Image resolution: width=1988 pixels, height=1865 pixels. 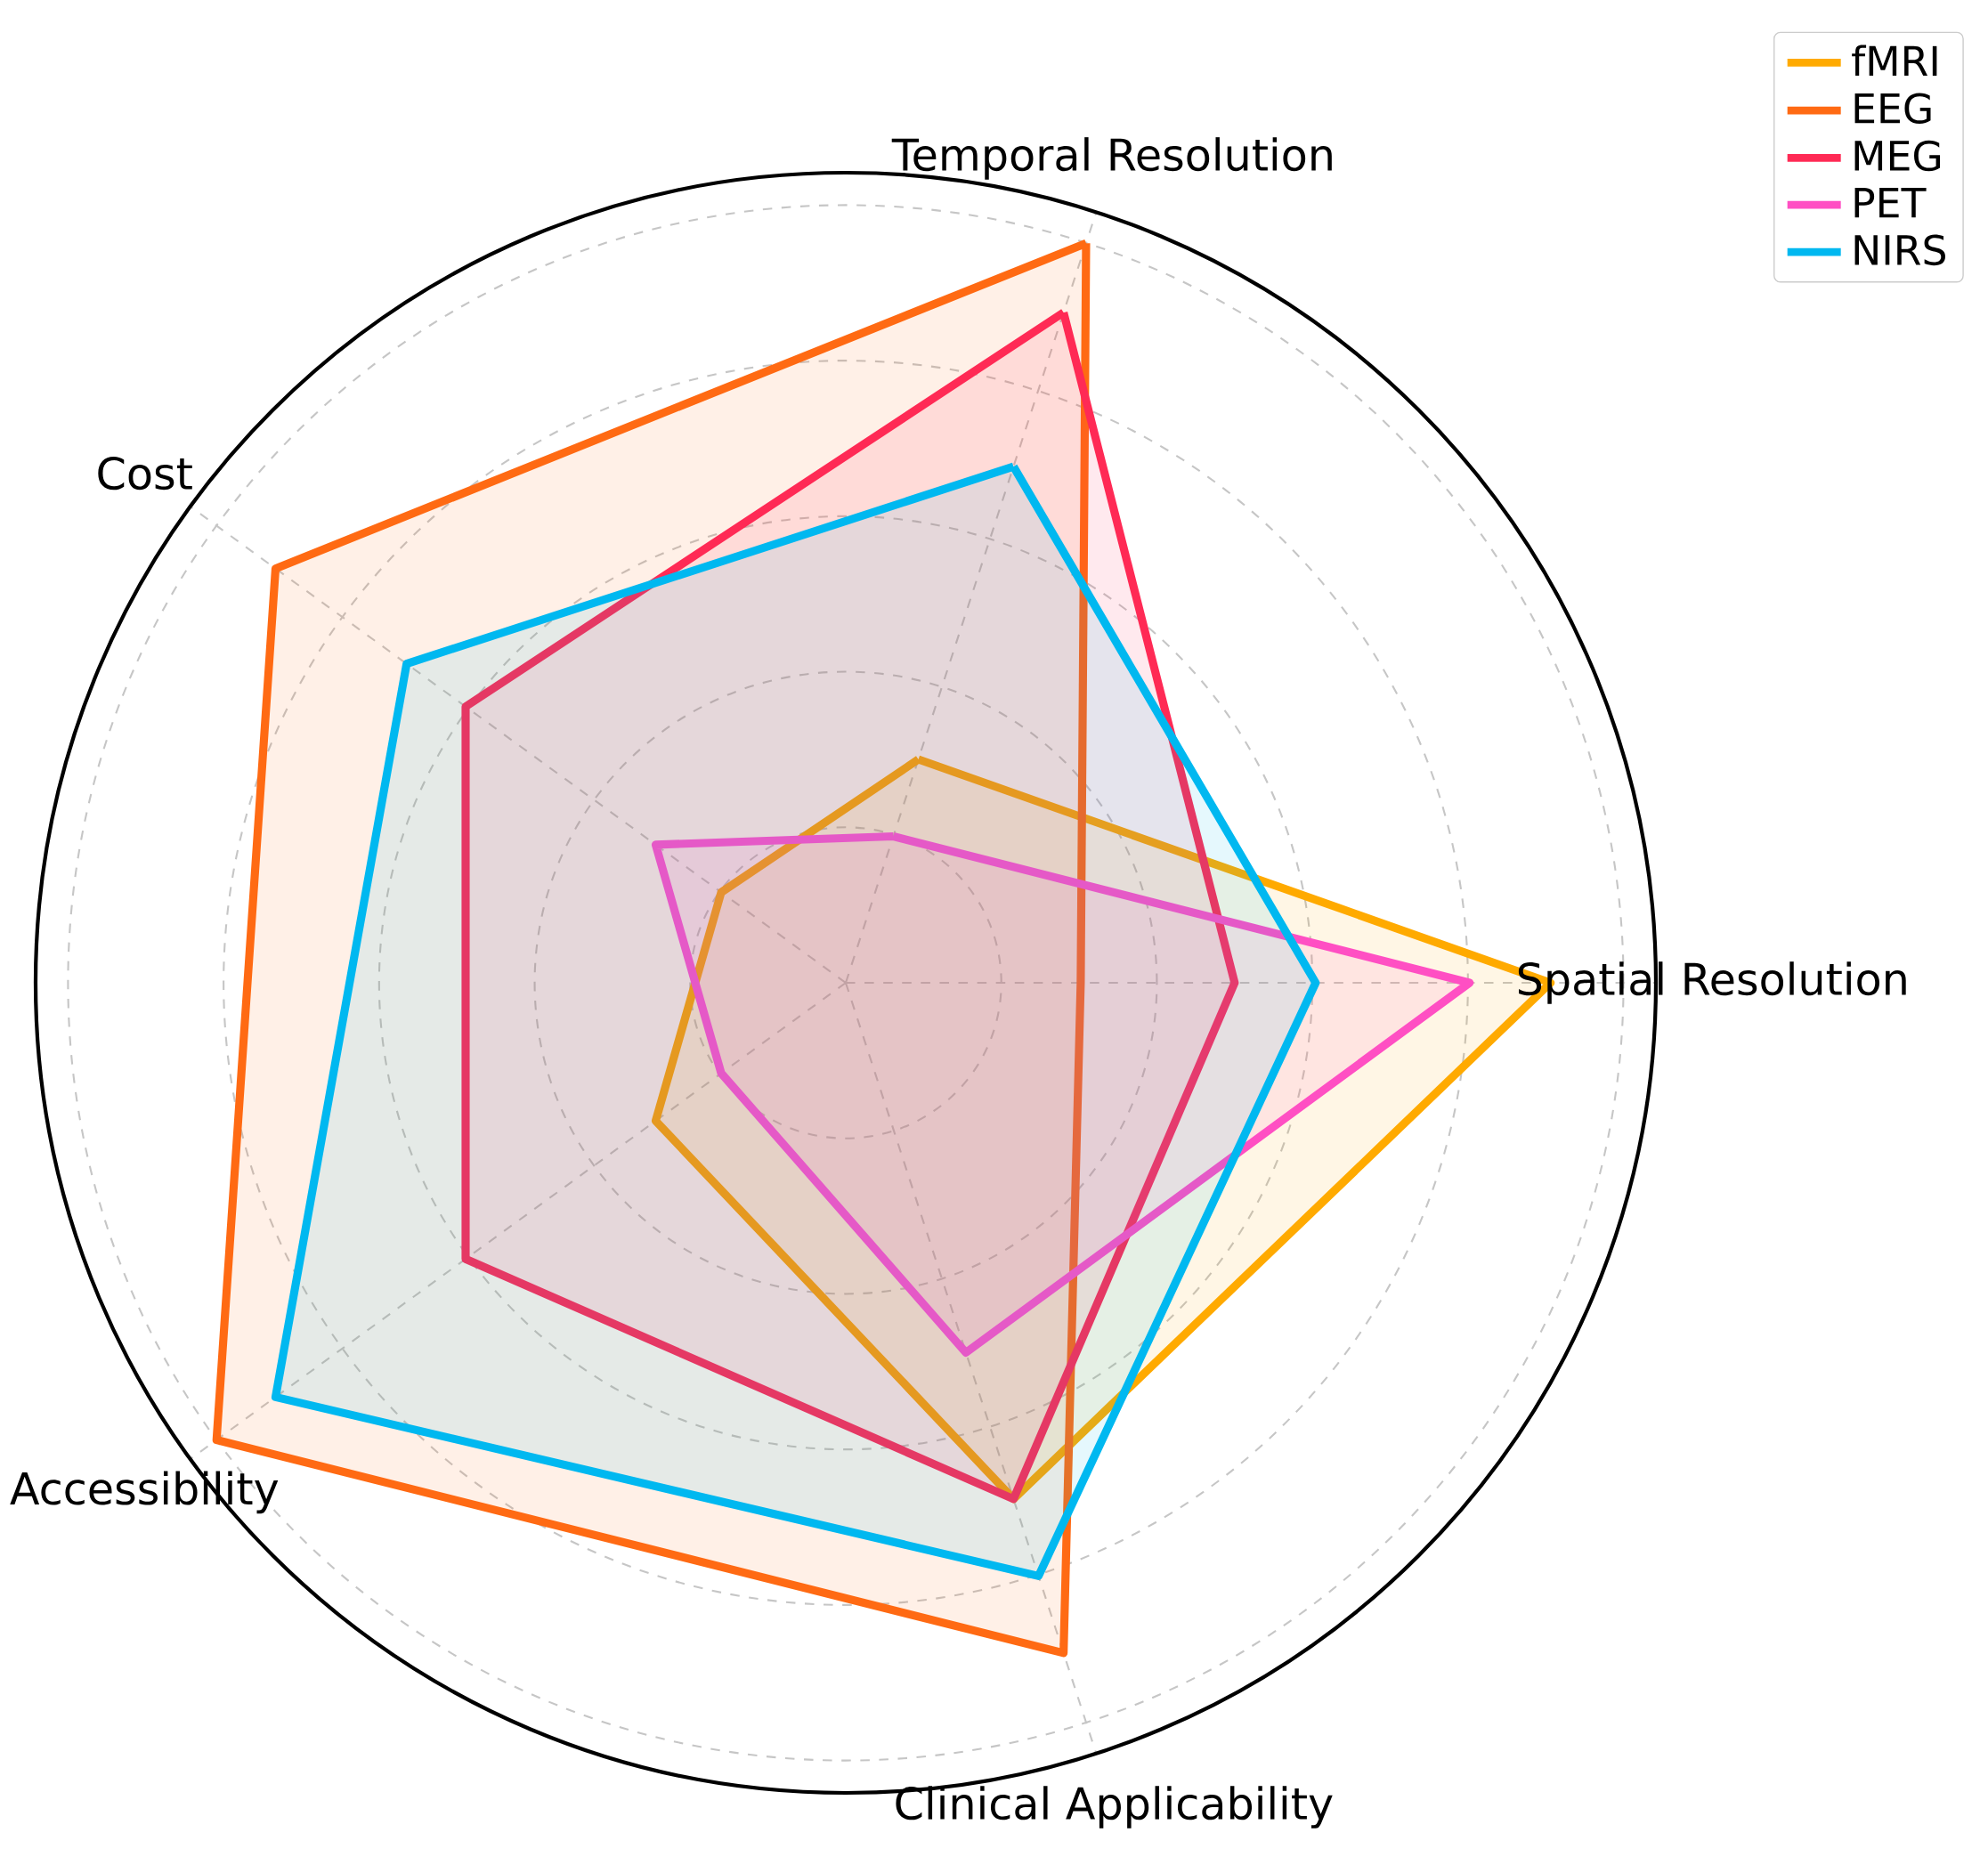 What do you see at coordinates (1111, 159) in the screenshot?
I see `spoke-label: Temporal Resolution` at bounding box center [1111, 159].